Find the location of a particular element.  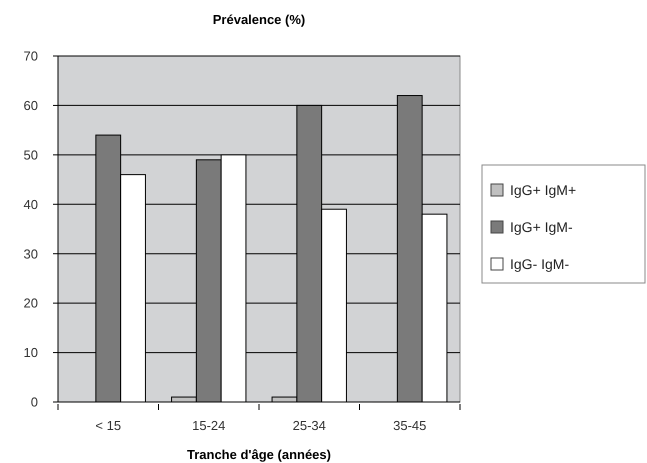

x-tick-label: < 15 is located at coordinates (108, 425).